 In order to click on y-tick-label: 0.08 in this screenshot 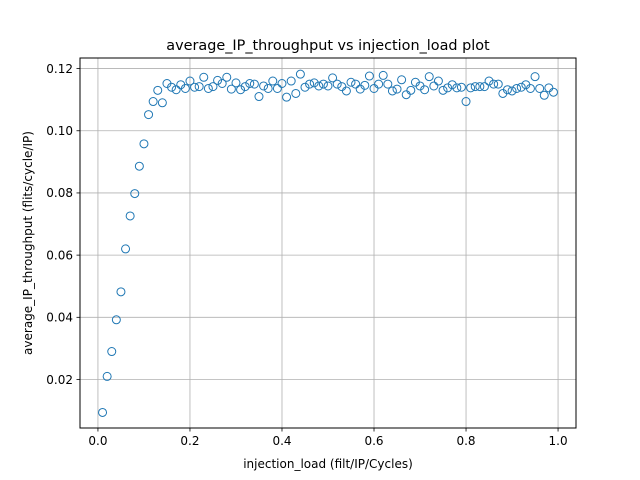, I will do `click(59, 193)`.